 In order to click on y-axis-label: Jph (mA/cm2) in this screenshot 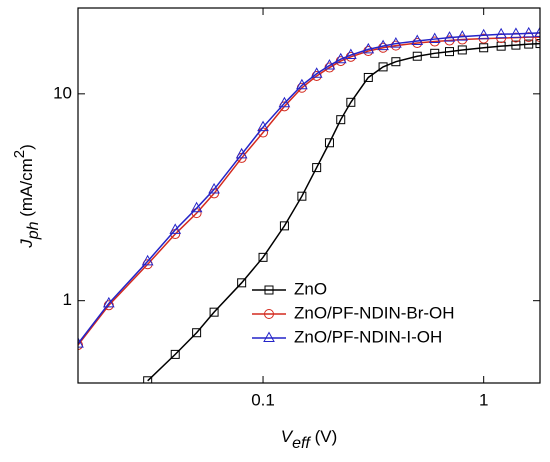, I will do `click(26, 196)`.